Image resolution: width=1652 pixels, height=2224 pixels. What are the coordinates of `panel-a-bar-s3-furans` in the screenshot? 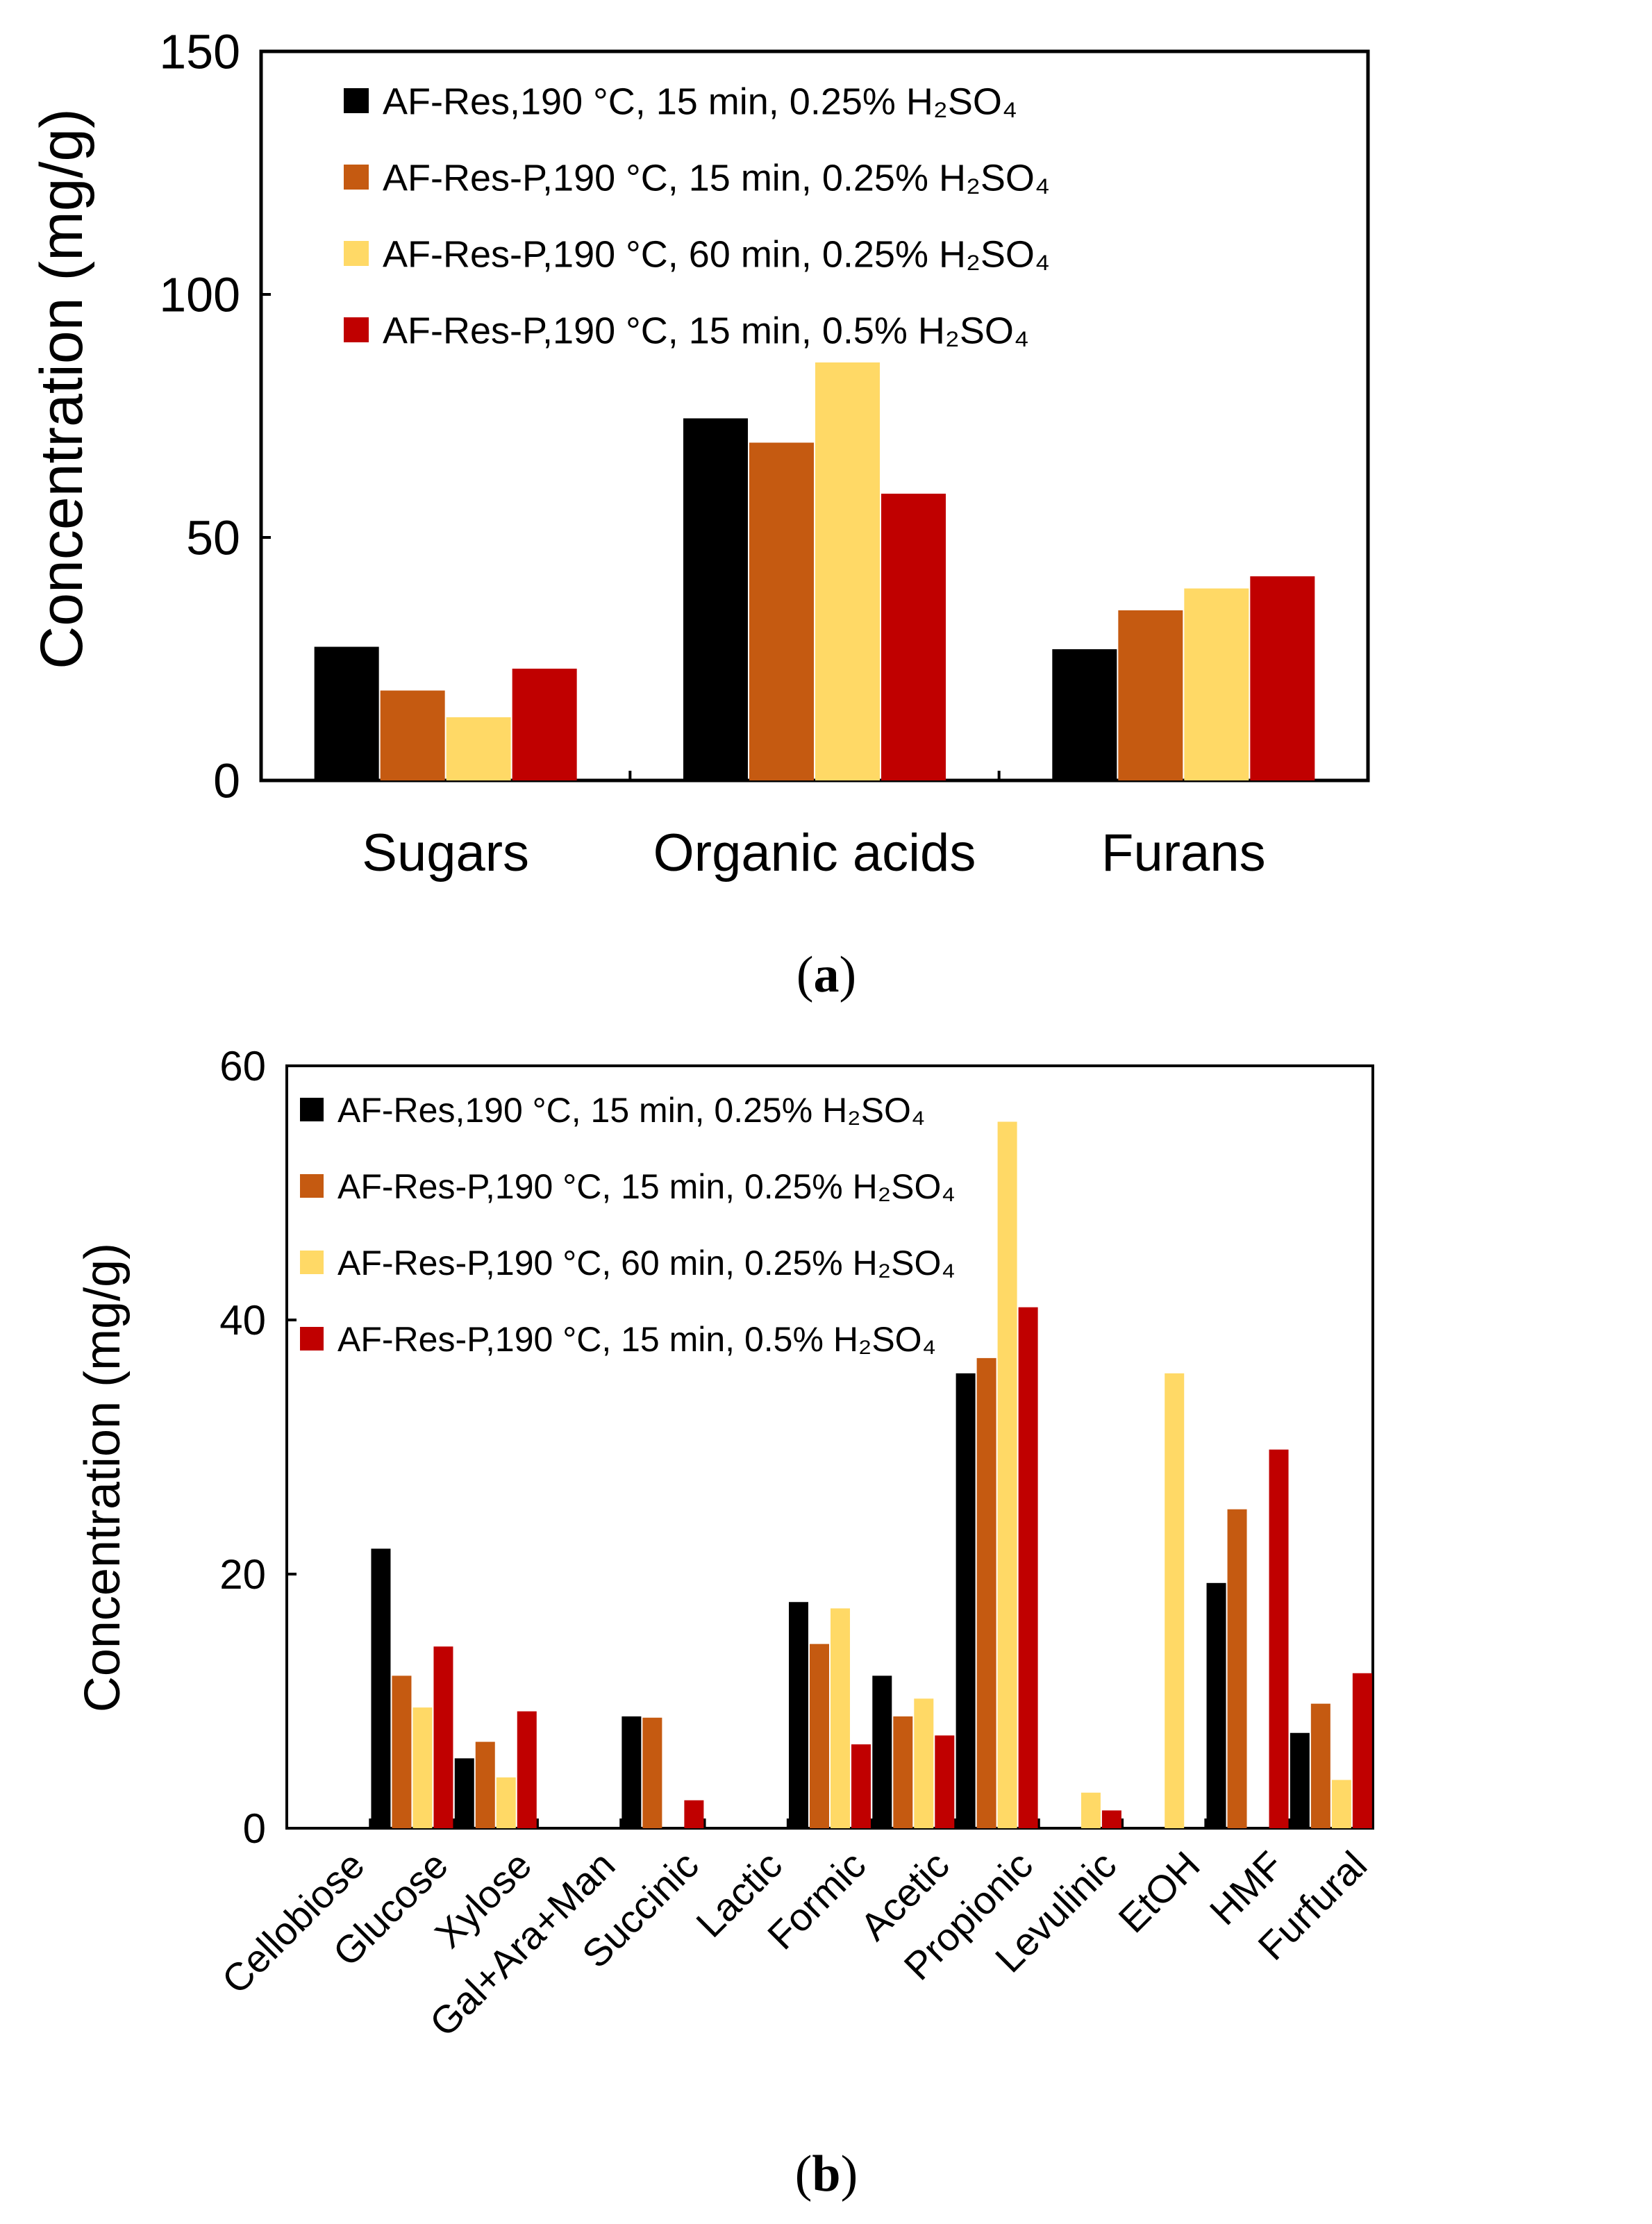 It's located at (1216, 684).